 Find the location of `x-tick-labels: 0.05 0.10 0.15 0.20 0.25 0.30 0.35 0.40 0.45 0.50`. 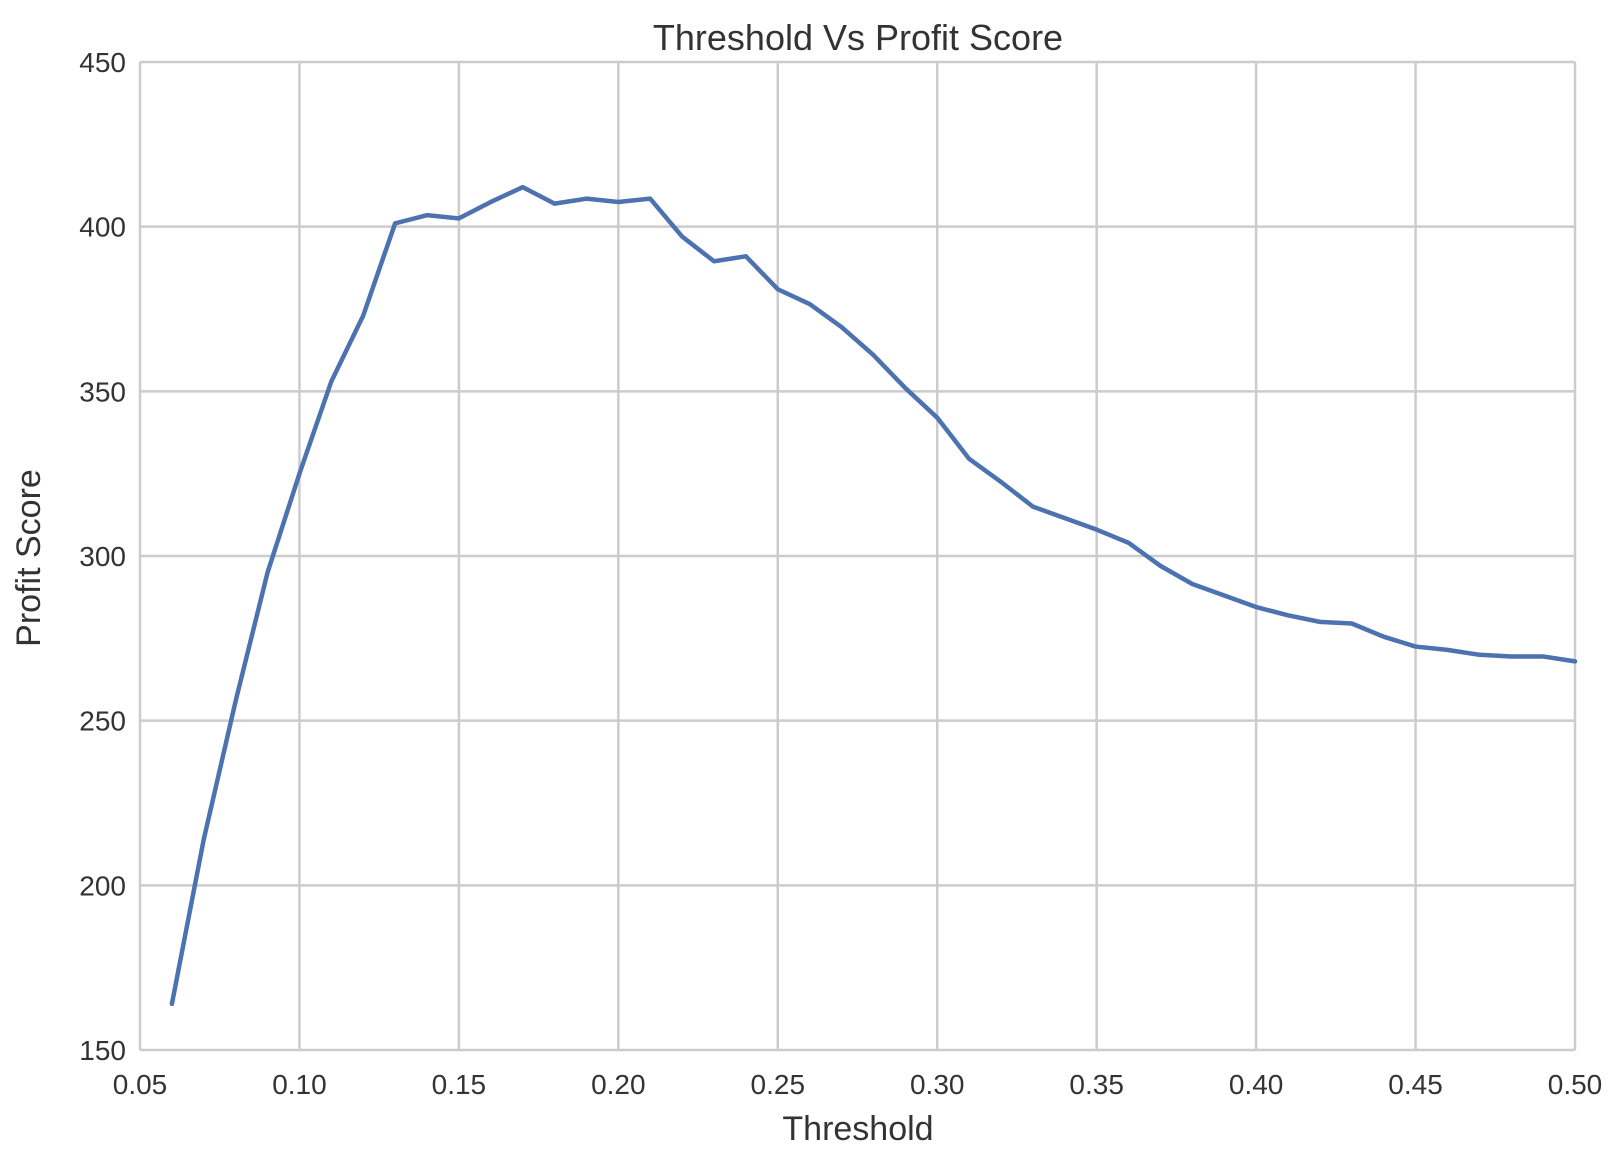

x-tick-labels: 0.05 0.10 0.15 0.20 0.25 0.30 0.35 0.40 0.45 0.50 is located at coordinates (858, 1084).